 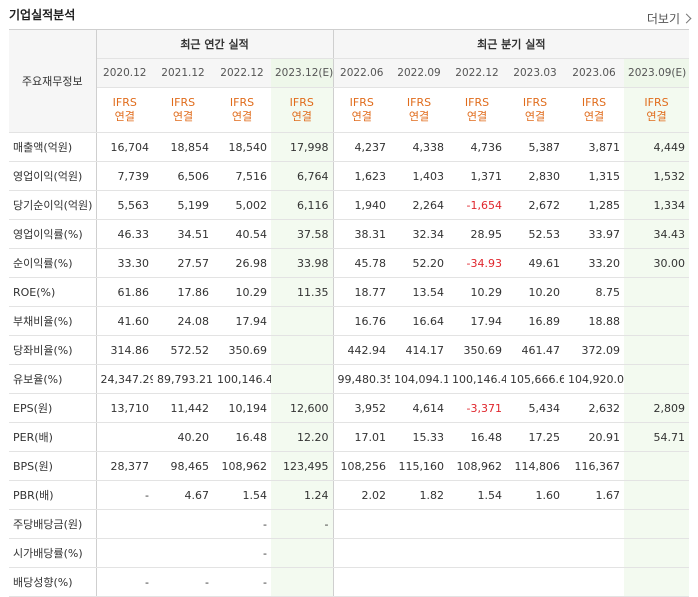 I want to click on period-header: 2023.09(E), so click(x=657, y=73).